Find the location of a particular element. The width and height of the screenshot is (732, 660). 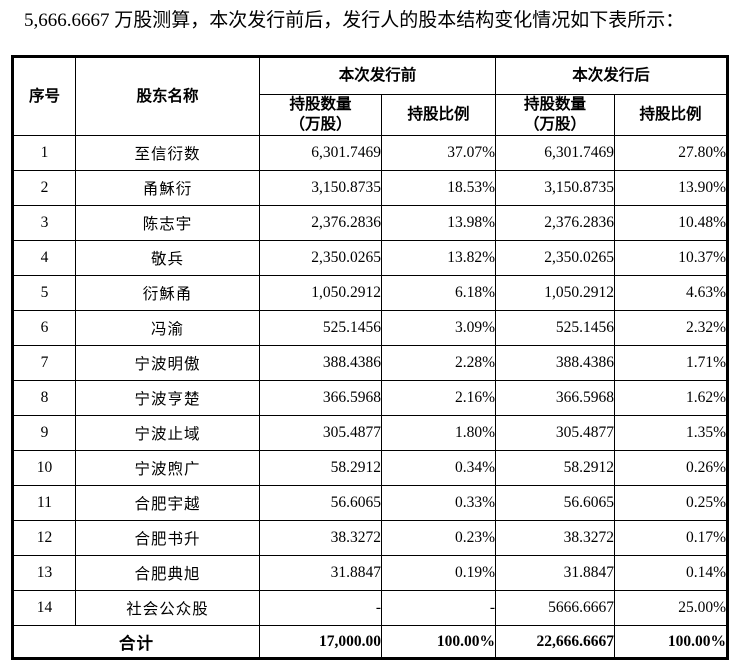

row-pre-pct: 2.28% is located at coordinates (438, 363).